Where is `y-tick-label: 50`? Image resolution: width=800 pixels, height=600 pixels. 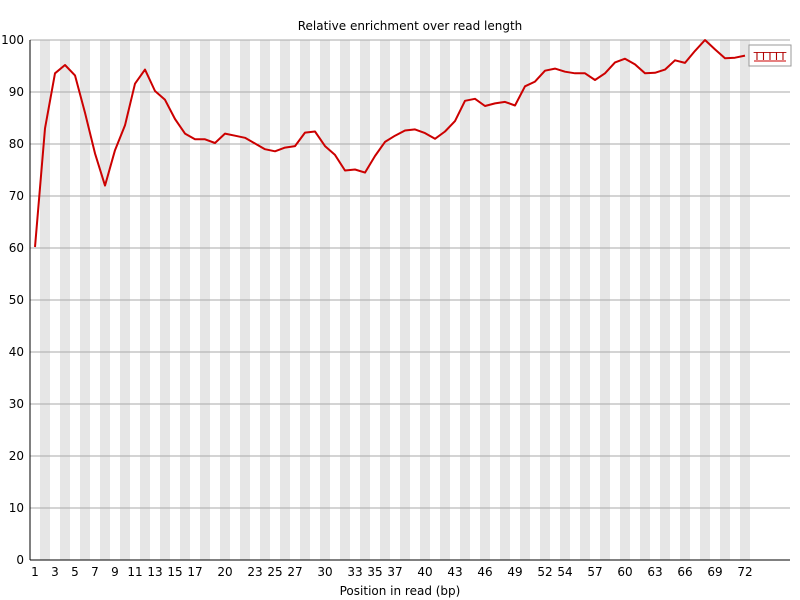 y-tick-label: 50 is located at coordinates (16, 300).